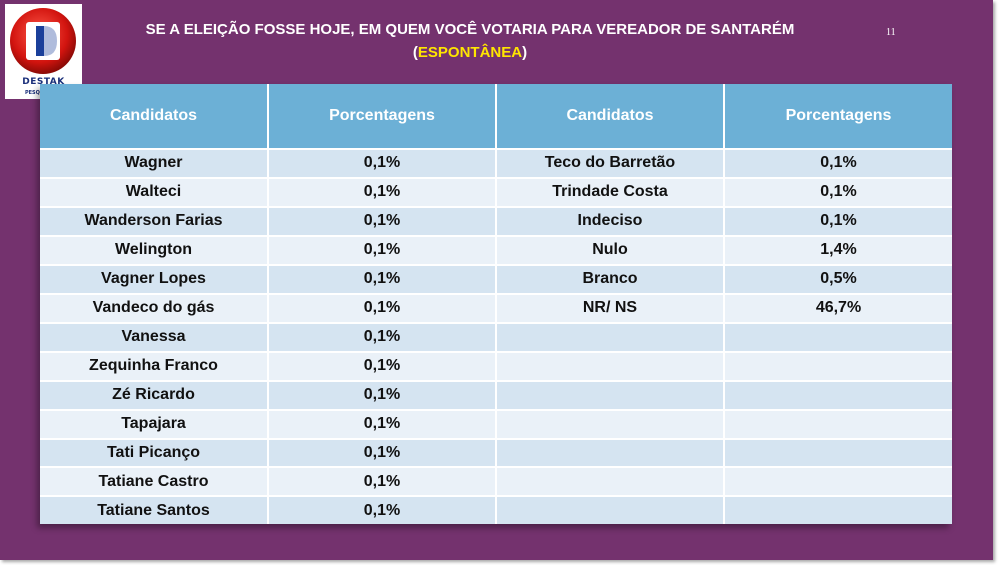 Image resolution: width=1000 pixels, height=565 pixels. What do you see at coordinates (415, 52) in the screenshot?
I see `title-paren-open: (` at bounding box center [415, 52].